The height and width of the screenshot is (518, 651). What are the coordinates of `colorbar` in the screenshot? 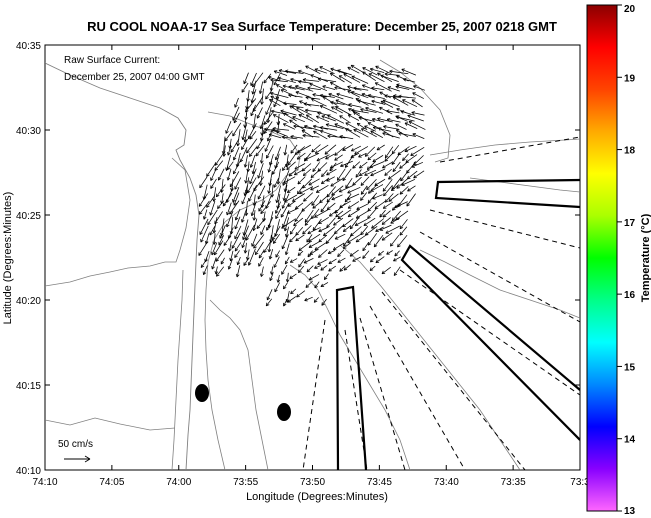 It's located at (602, 258).